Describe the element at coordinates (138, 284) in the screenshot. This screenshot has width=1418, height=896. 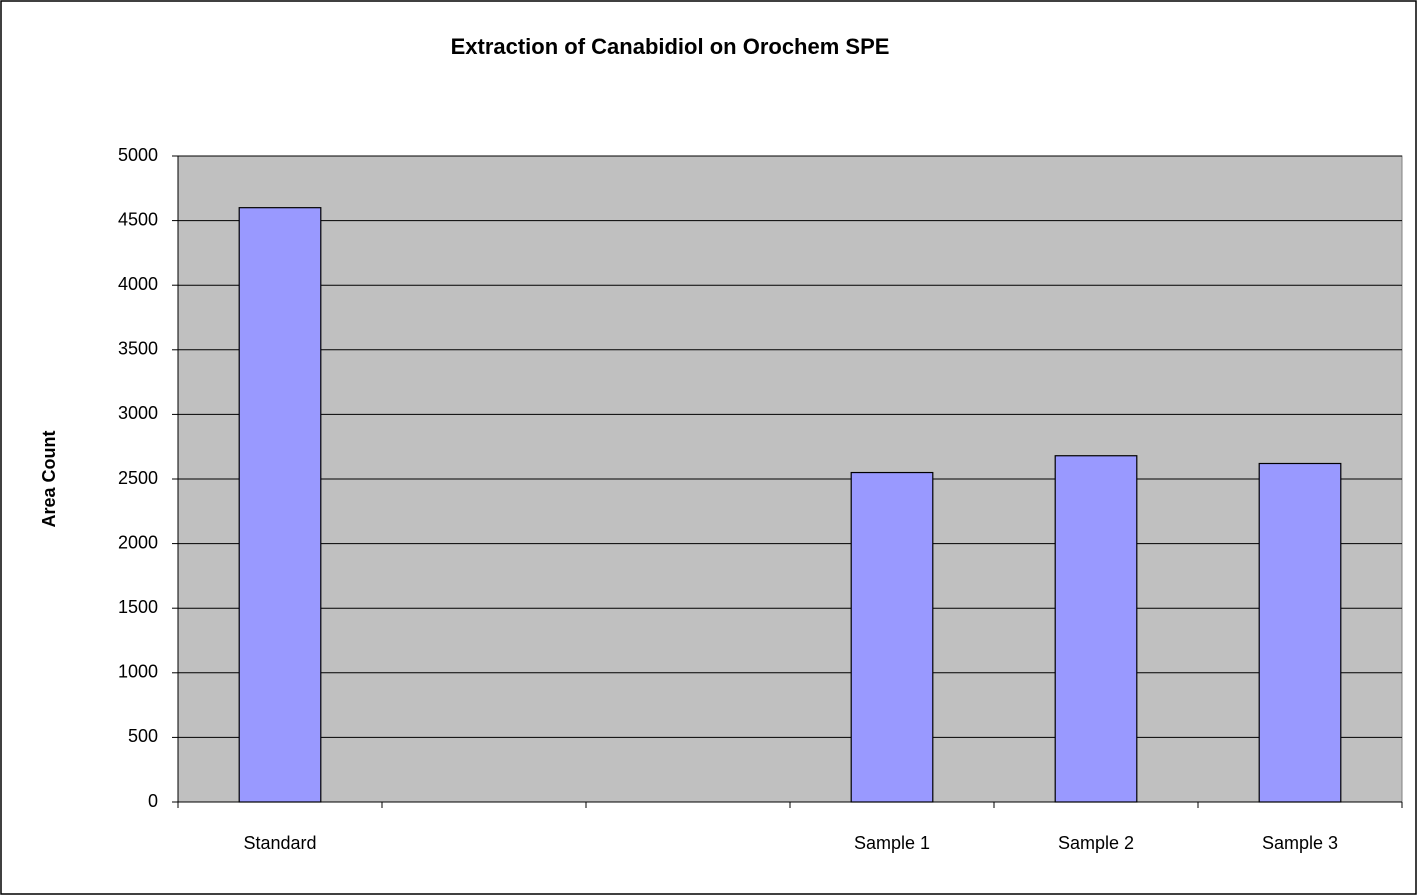
I see `y-tick-label: 4000` at that location.